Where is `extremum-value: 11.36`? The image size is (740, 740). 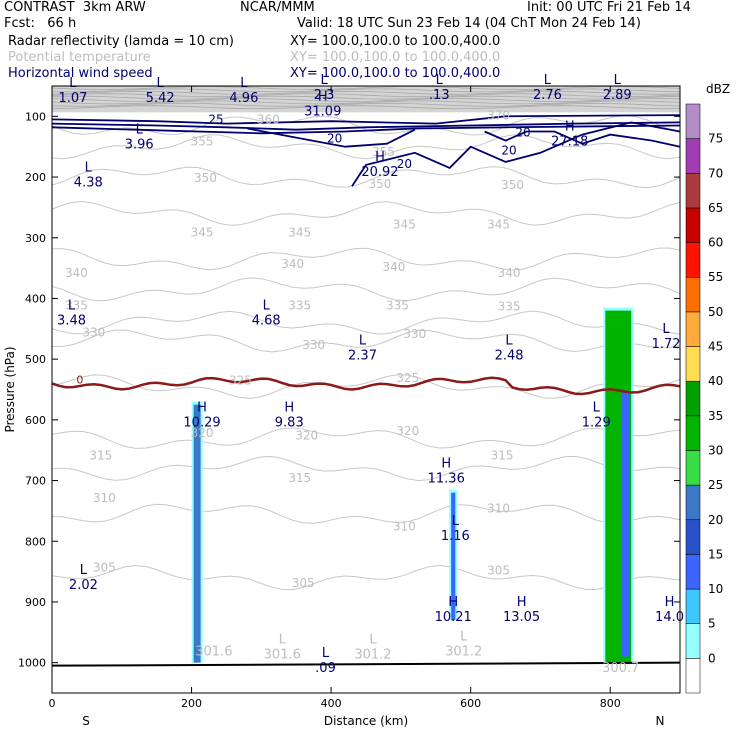 extremum-value: 11.36 is located at coordinates (446, 479).